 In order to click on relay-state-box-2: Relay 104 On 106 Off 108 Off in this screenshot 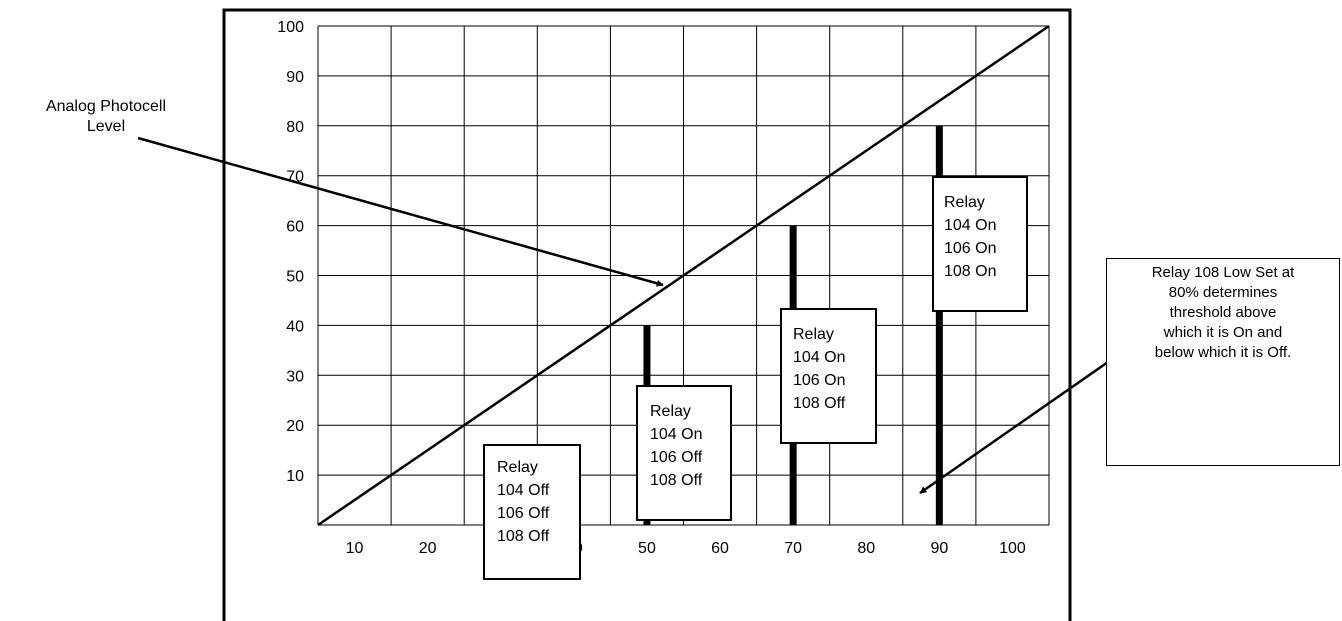, I will do `click(684, 453)`.